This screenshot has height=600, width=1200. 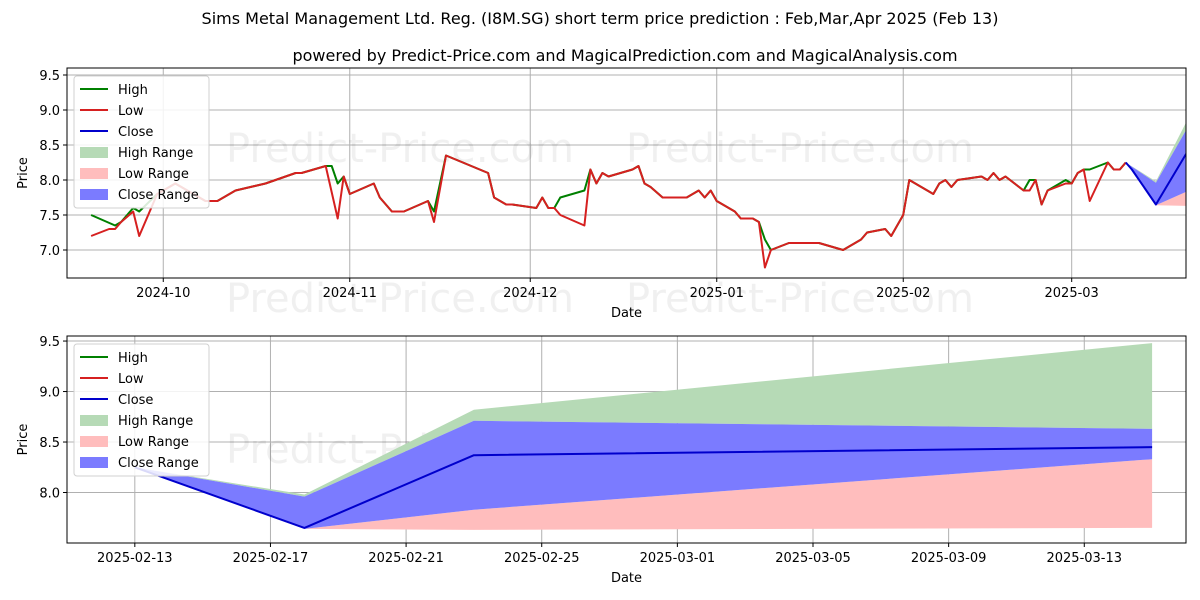 I want to click on close-range-area, so click(x=1155, y=168).